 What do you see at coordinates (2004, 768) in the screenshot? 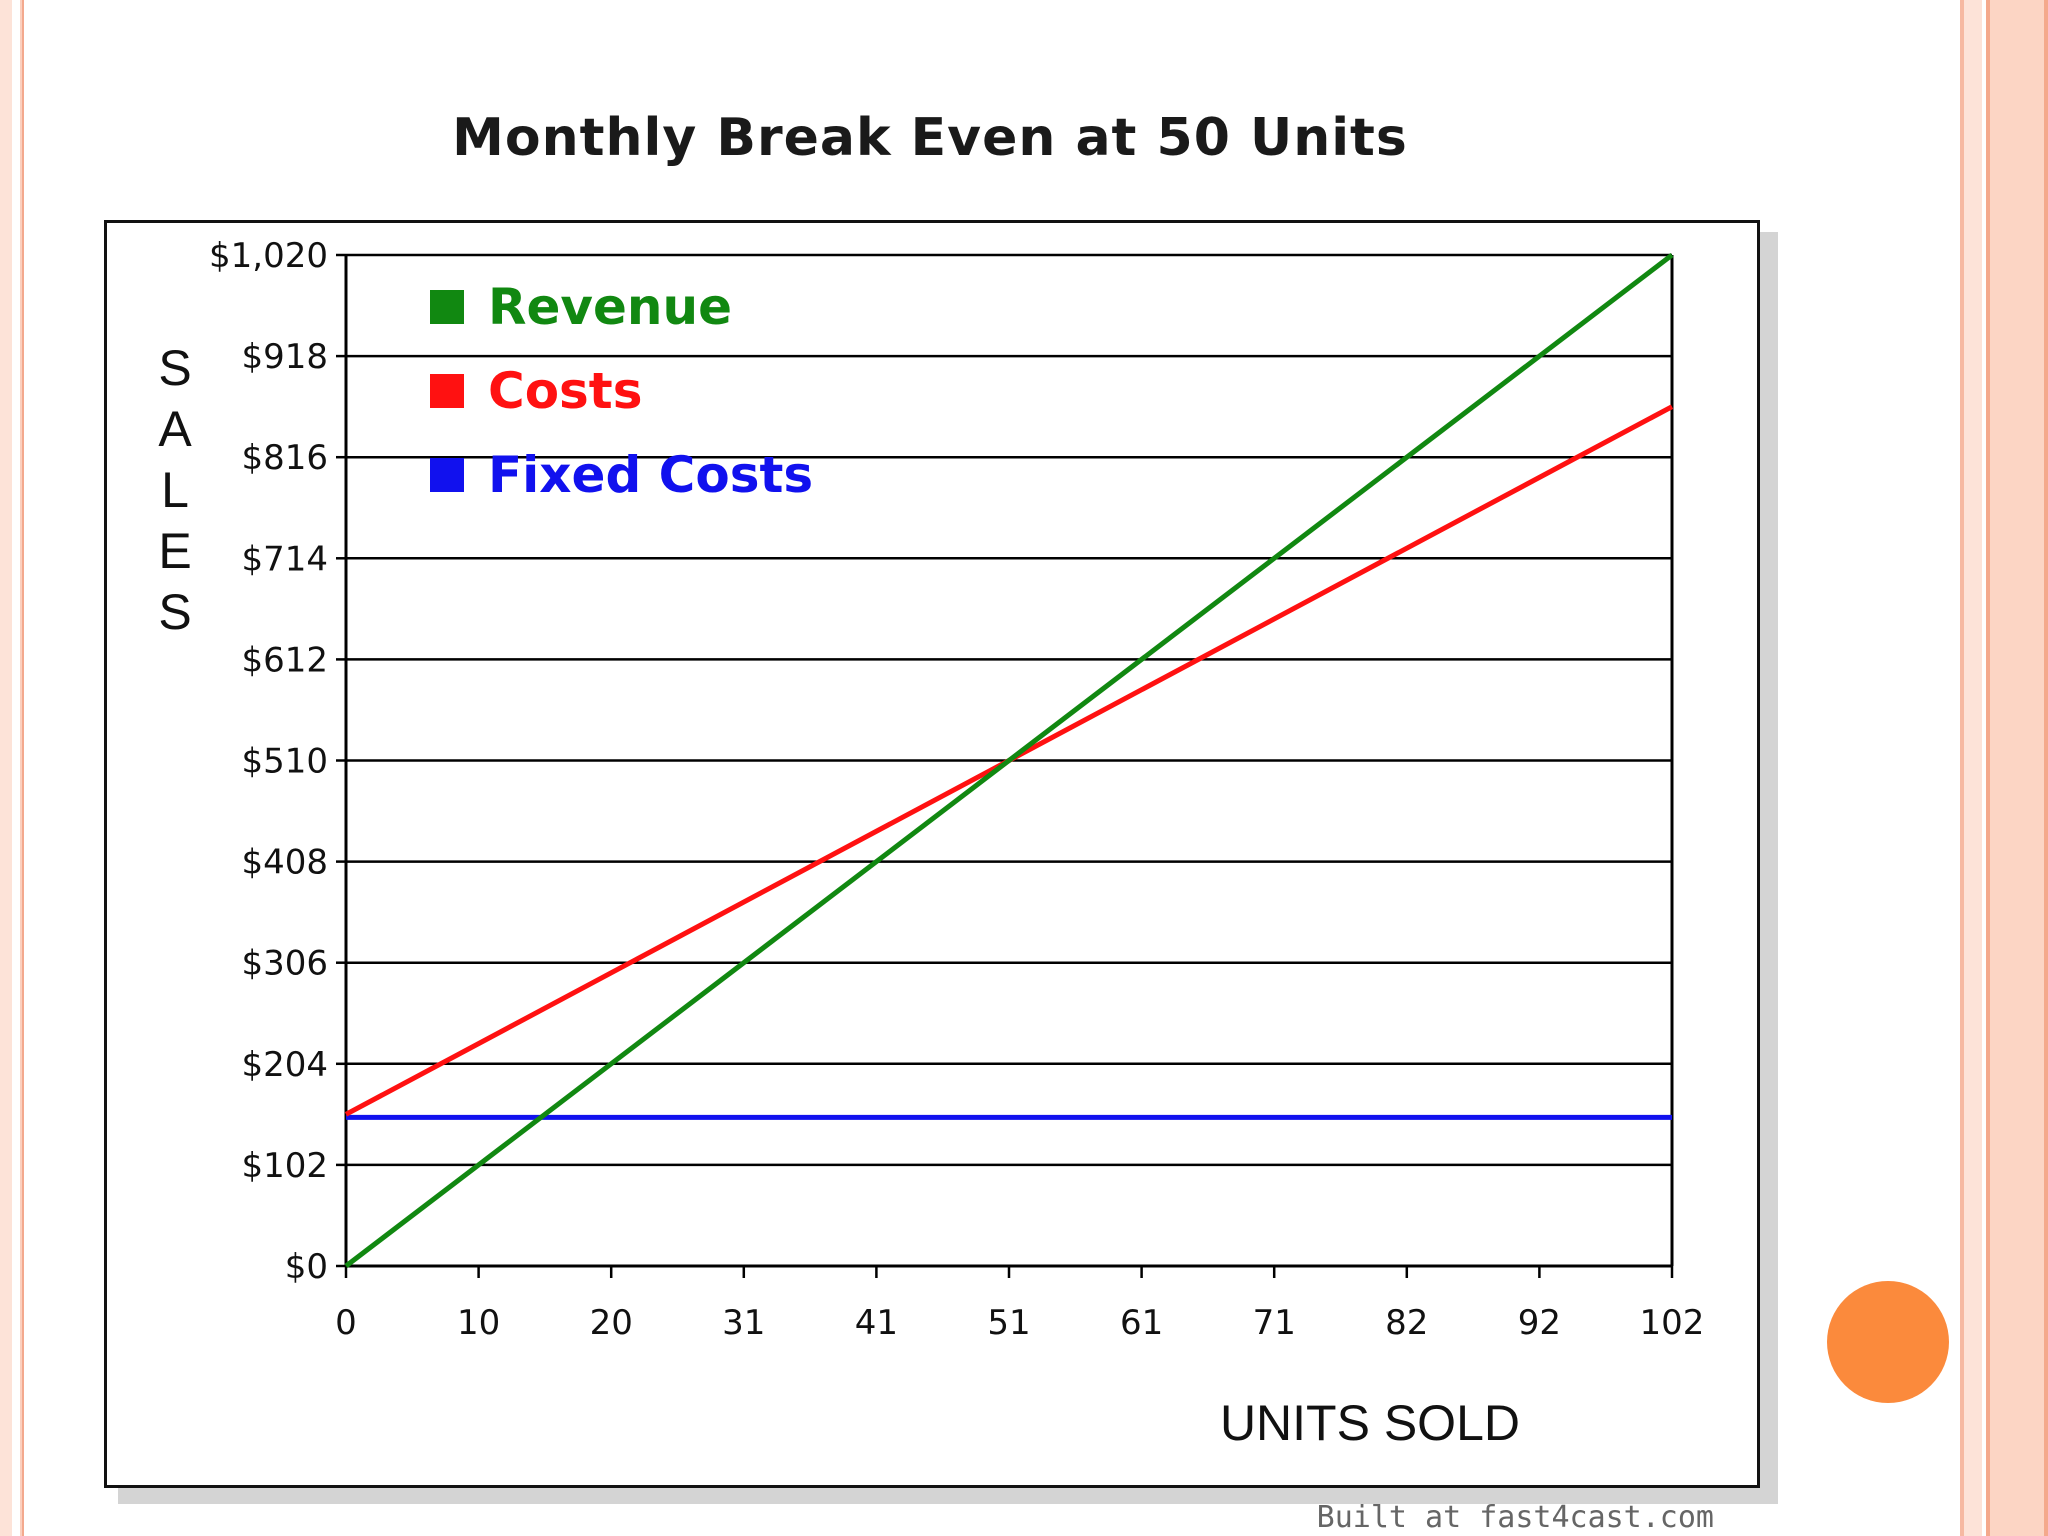
I see `slide-border-right` at bounding box center [2004, 768].